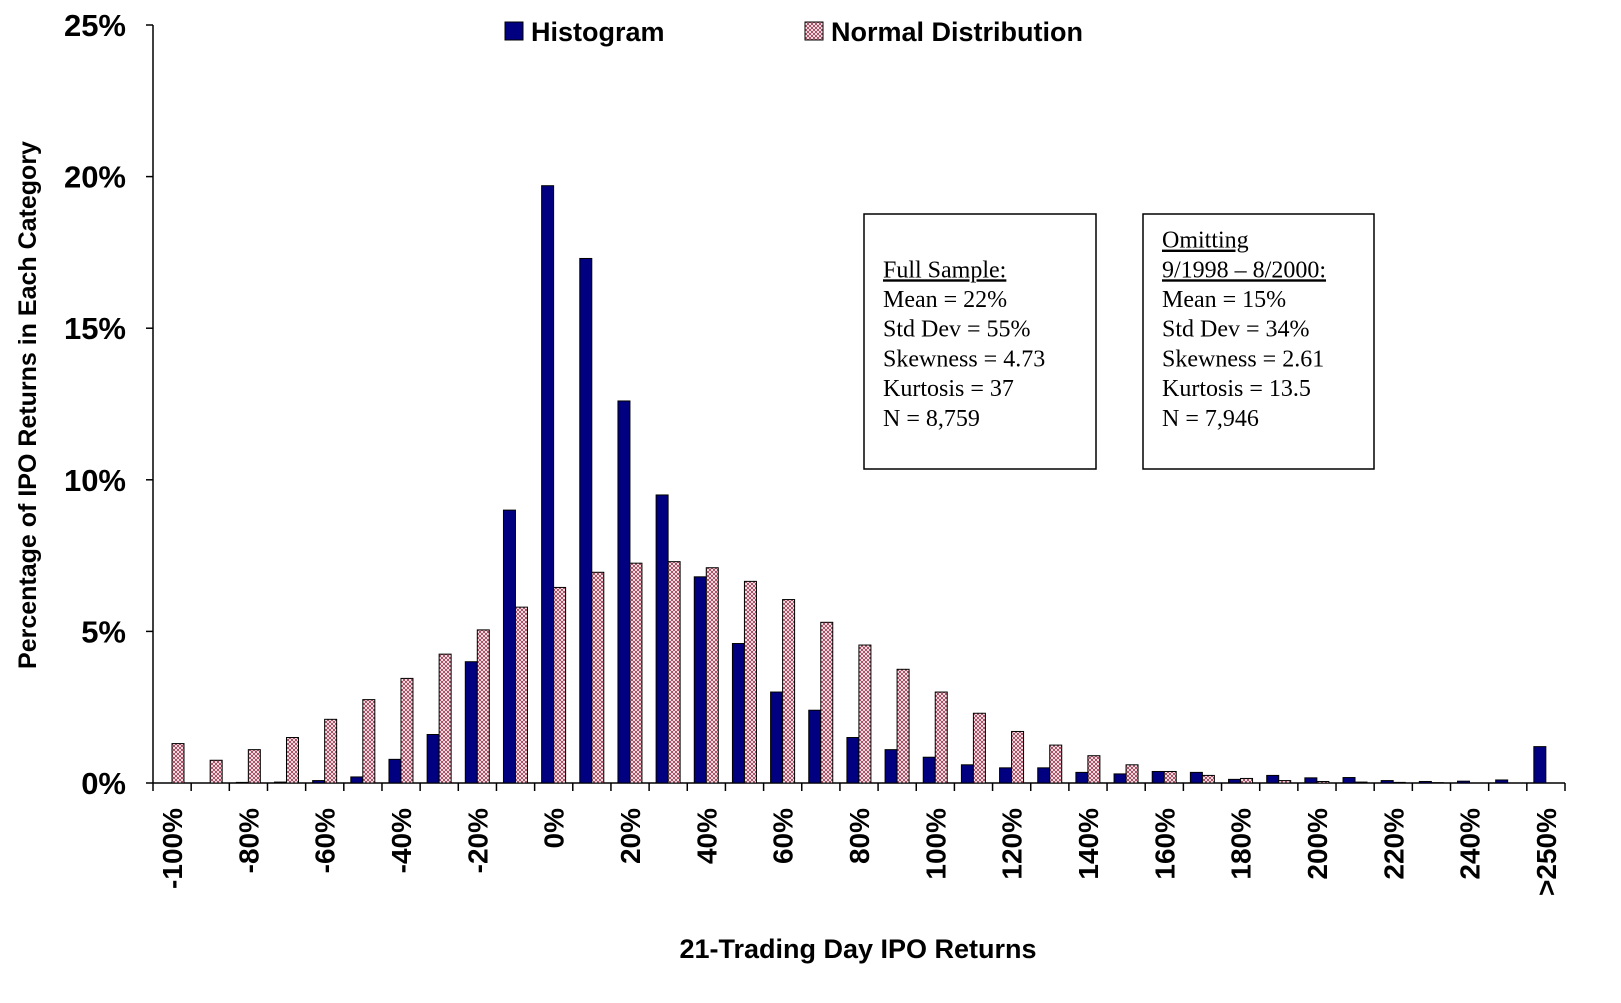  What do you see at coordinates (1241, 844) in the screenshot?
I see `x-tick-label: 180%` at bounding box center [1241, 844].